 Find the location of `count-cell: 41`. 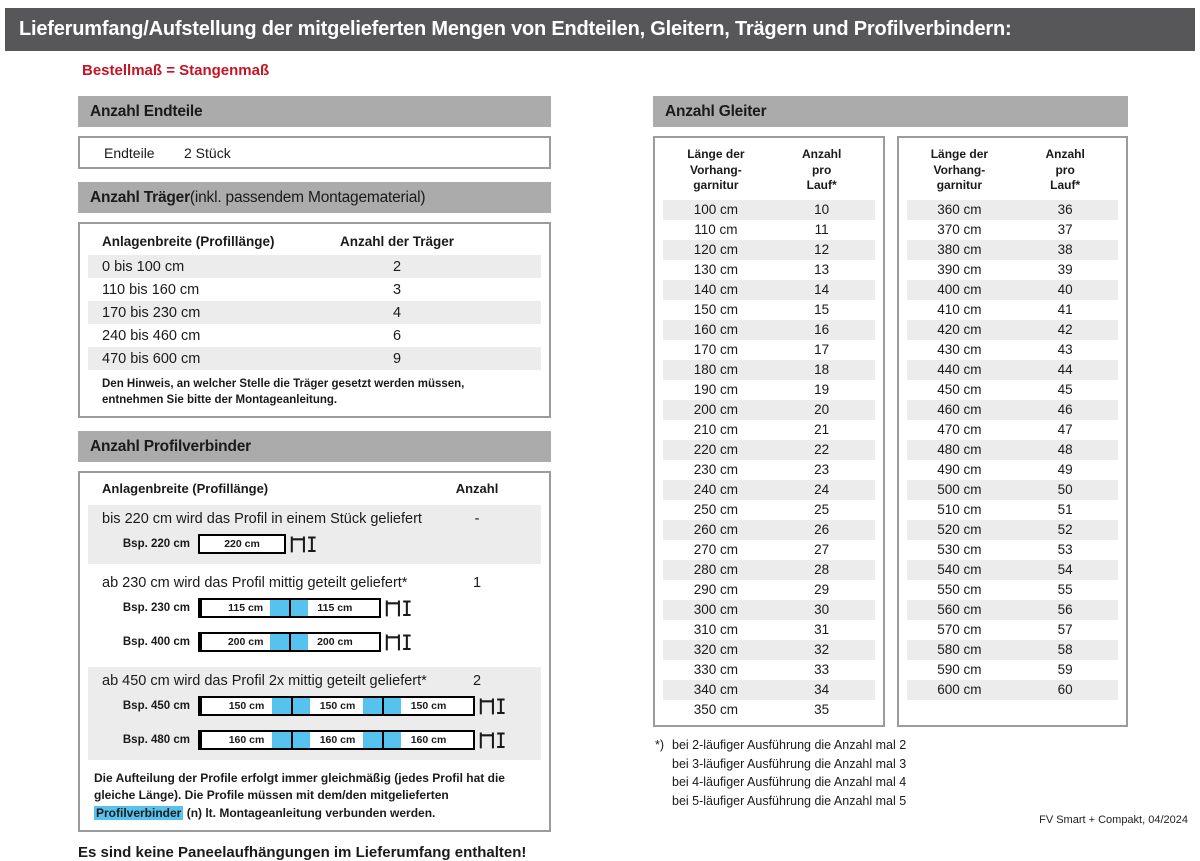

count-cell: 41 is located at coordinates (1065, 310).